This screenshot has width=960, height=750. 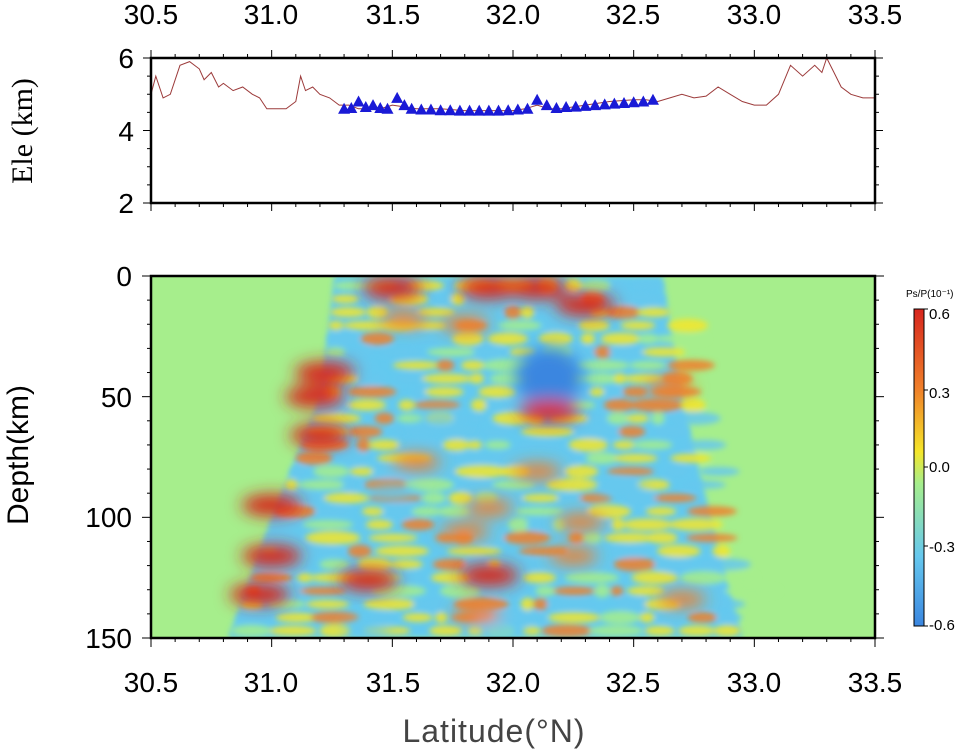 I want to click on bottom-x-tick-label: 30.5, so click(x=151, y=682).